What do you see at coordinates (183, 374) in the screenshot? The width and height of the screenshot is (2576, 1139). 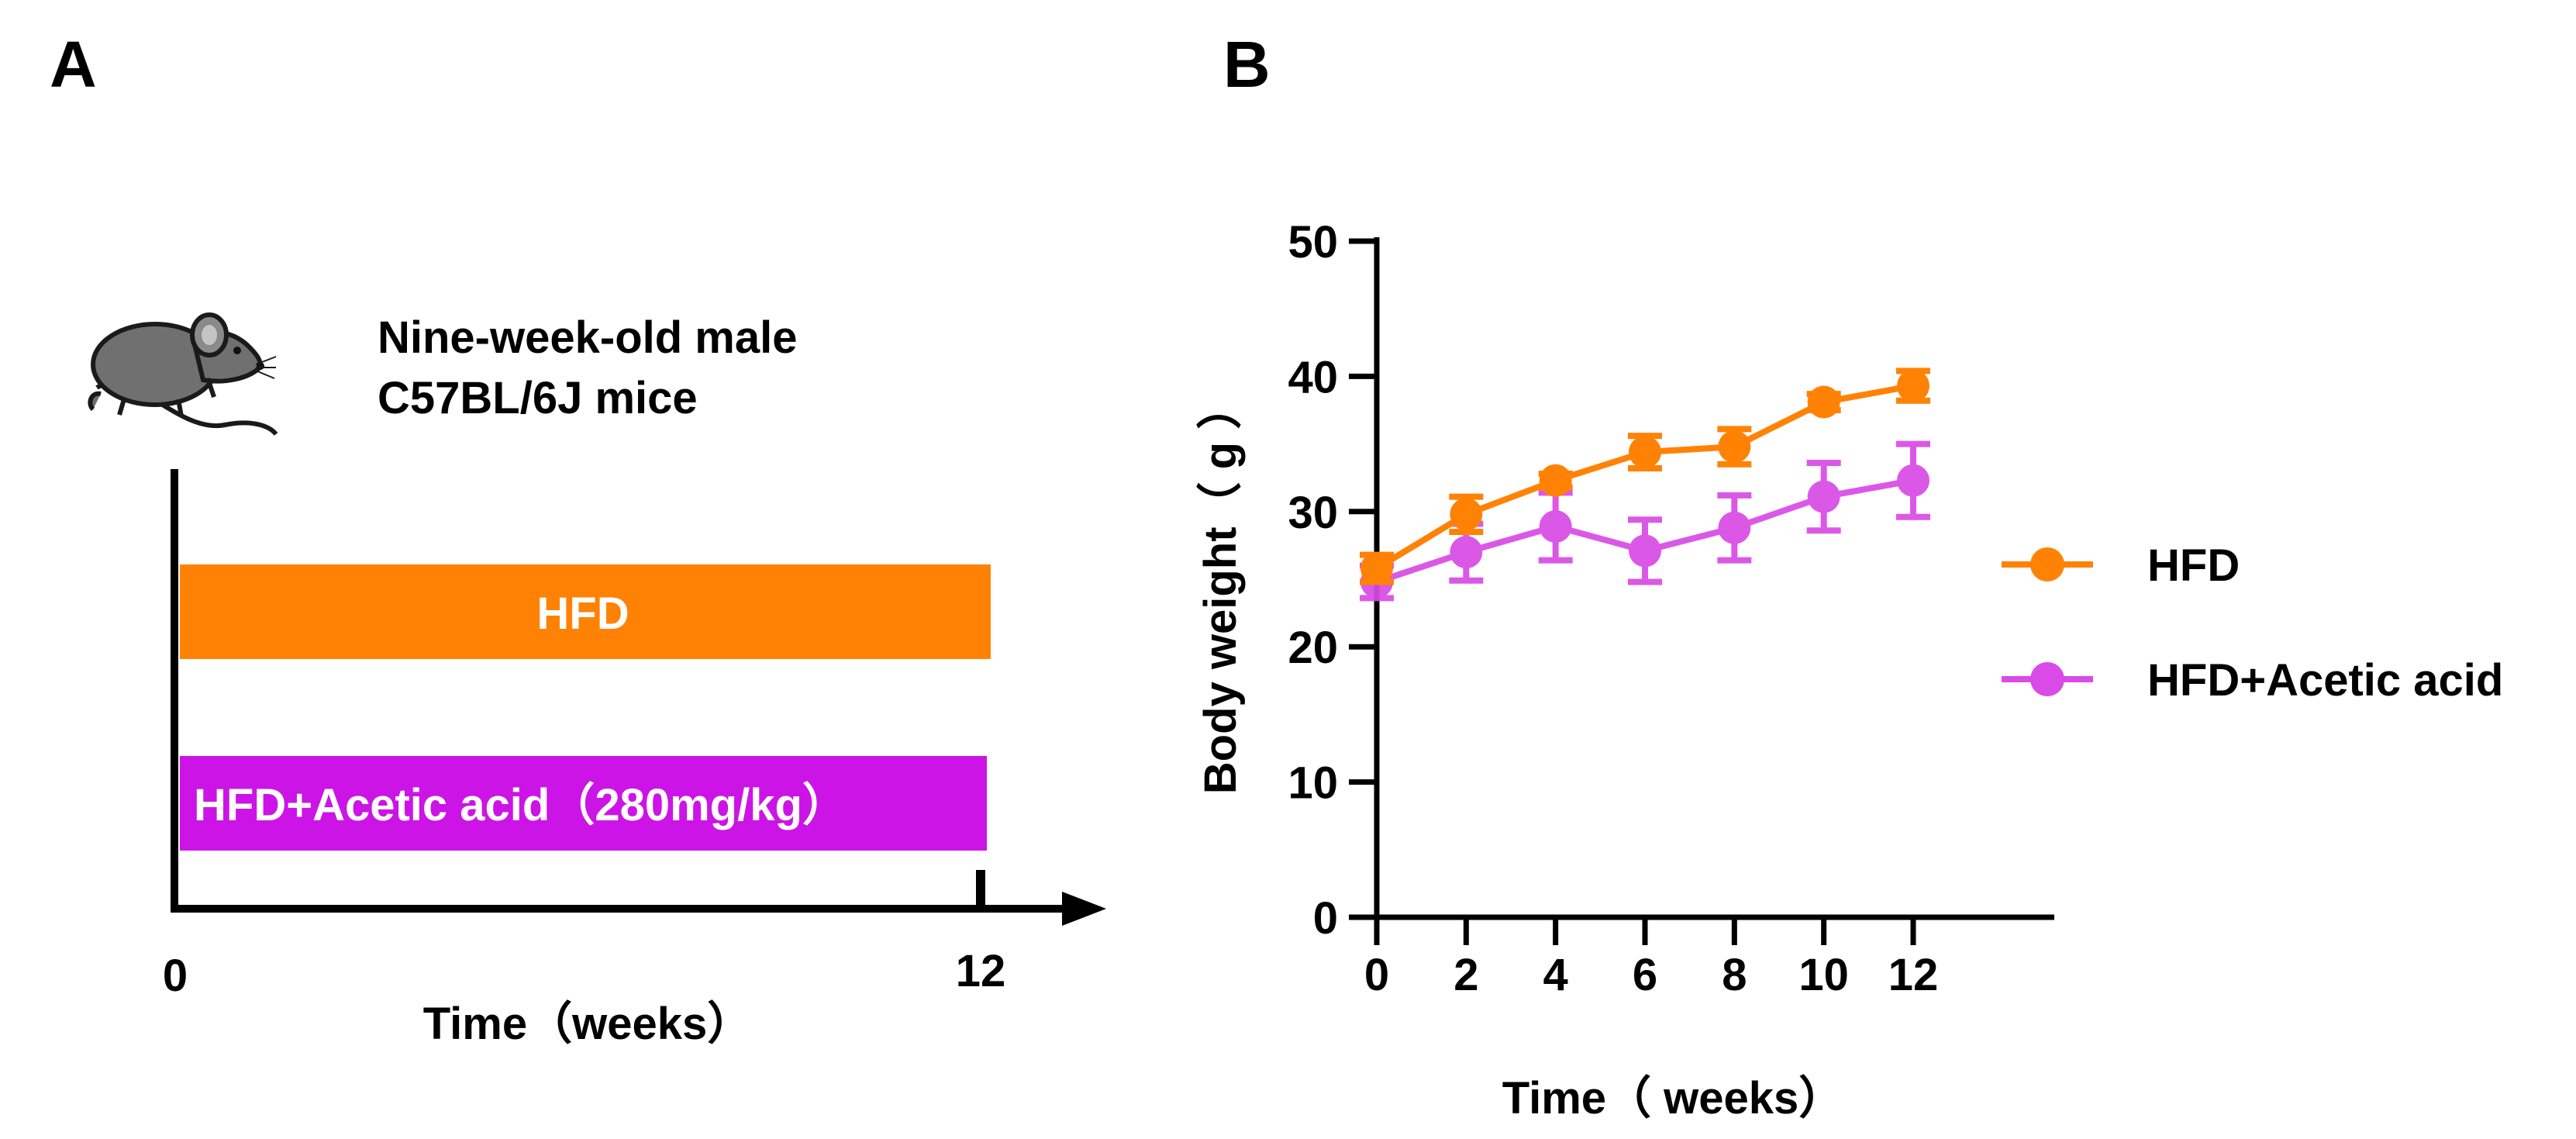 I see `mouse-icon` at bounding box center [183, 374].